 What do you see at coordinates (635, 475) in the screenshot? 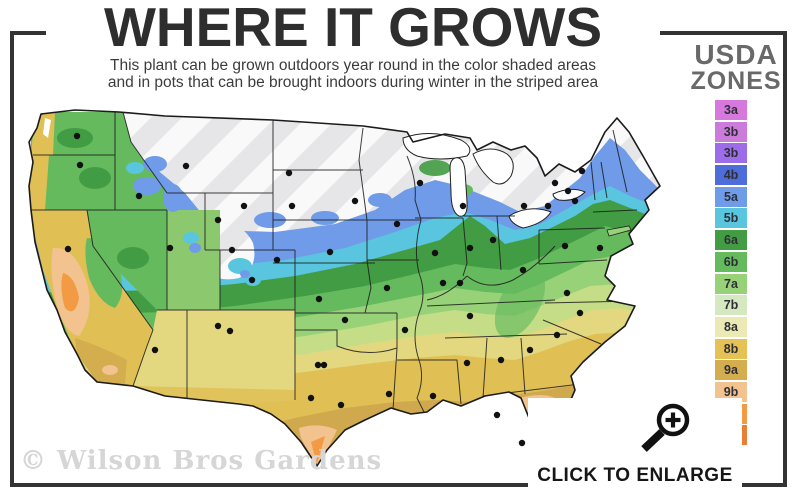
I see `click-to-enlarge-label: CLICK TO ENLARGE` at bounding box center [635, 475].